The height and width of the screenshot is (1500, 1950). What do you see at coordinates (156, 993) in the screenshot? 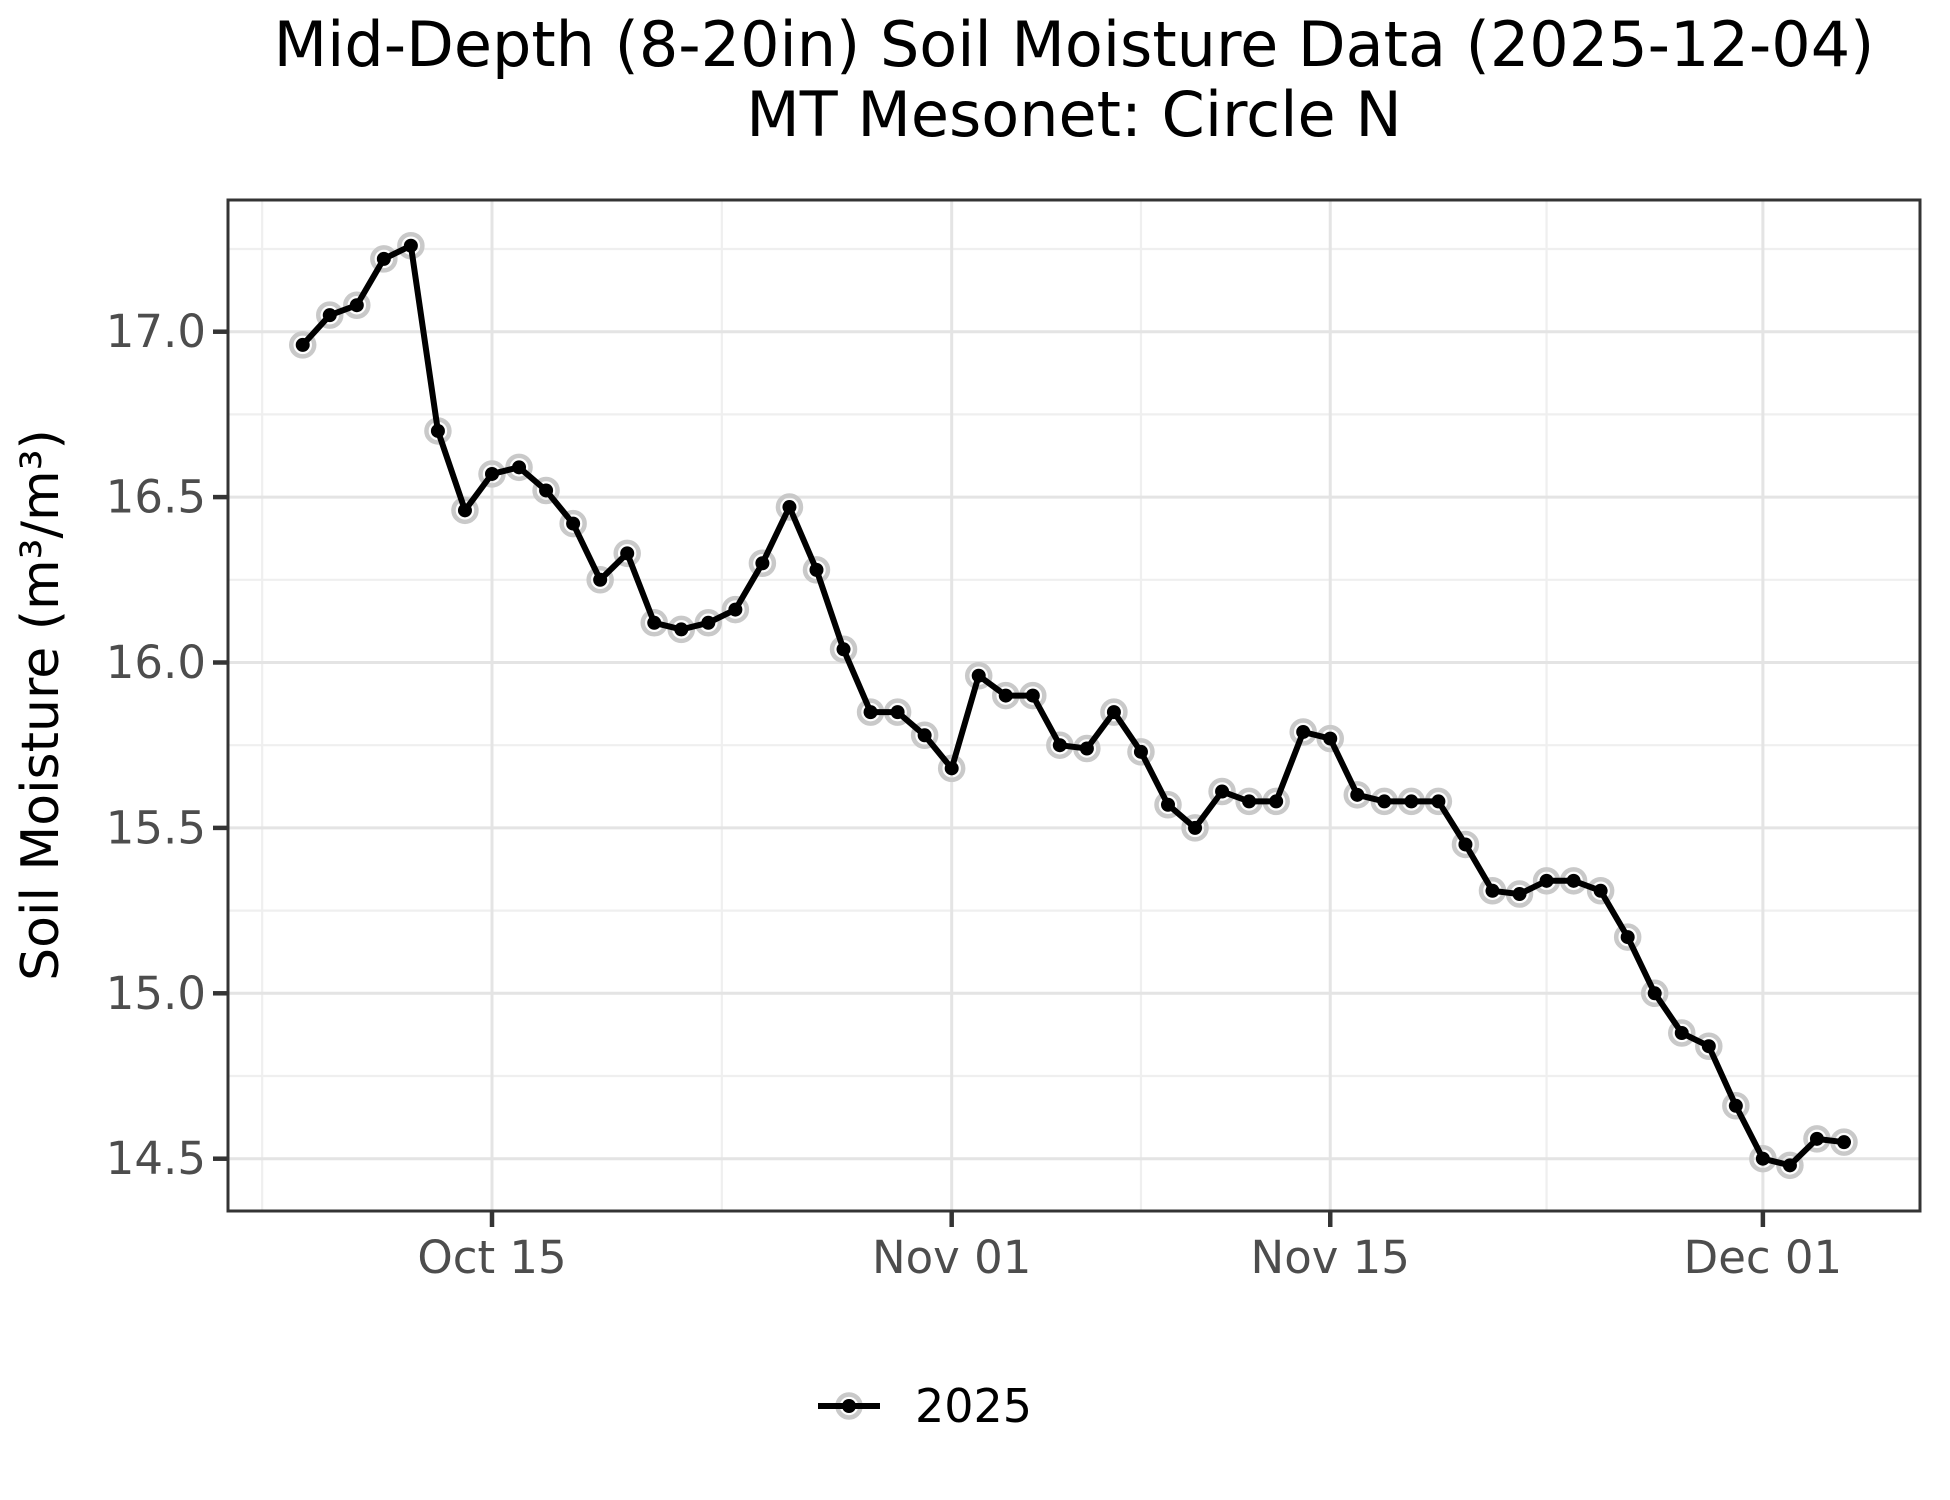
I see `y-tick-label: 15.0` at bounding box center [156, 993].